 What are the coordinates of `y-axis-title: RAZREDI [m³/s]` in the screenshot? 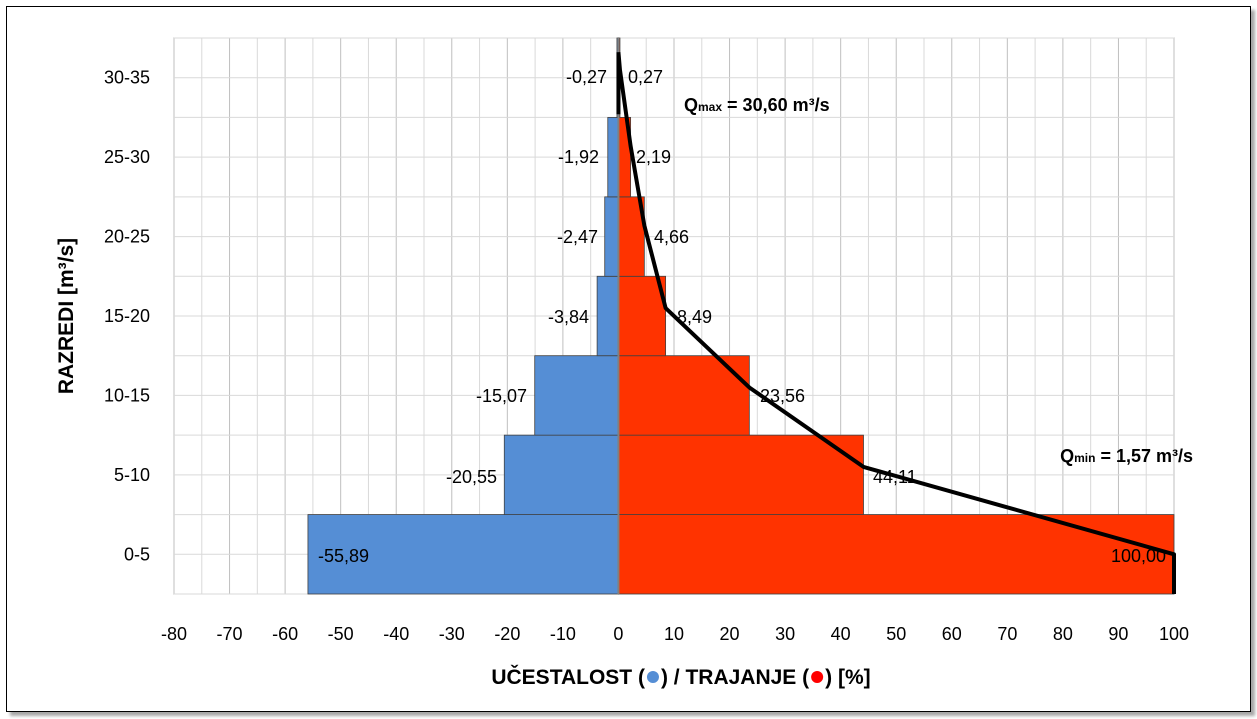 It's located at (66, 316).